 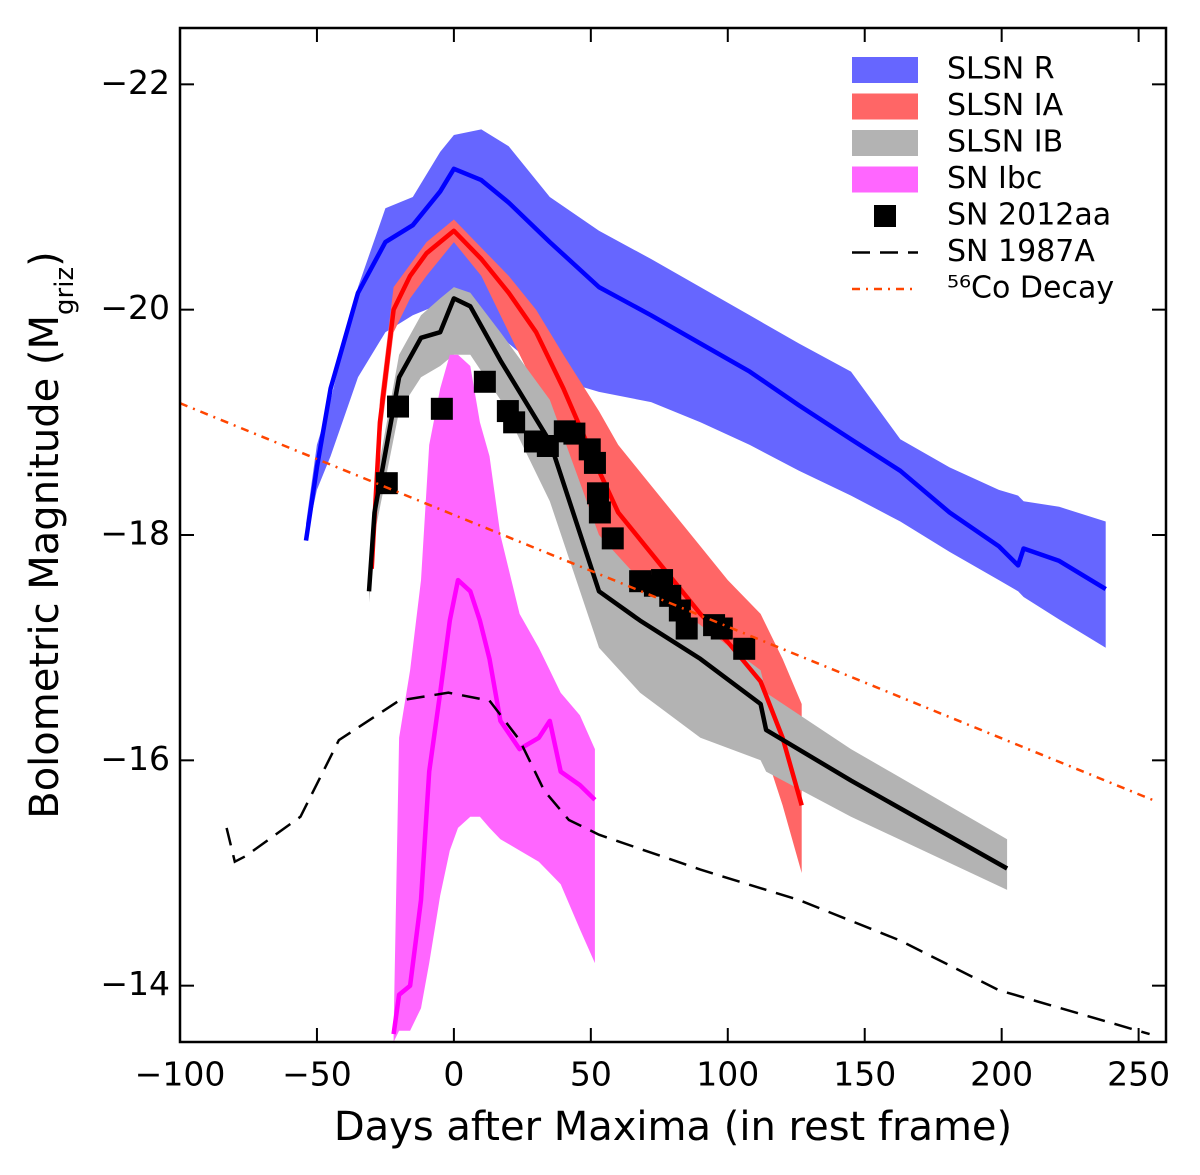 What do you see at coordinates (1001, 1074) in the screenshot?
I see `x-tick-label: 200` at bounding box center [1001, 1074].